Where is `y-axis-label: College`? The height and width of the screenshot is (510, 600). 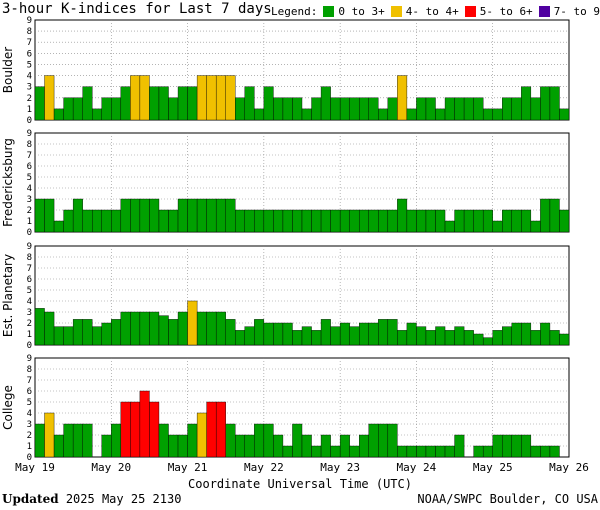 y-axis-label: College is located at coordinates (8, 407).